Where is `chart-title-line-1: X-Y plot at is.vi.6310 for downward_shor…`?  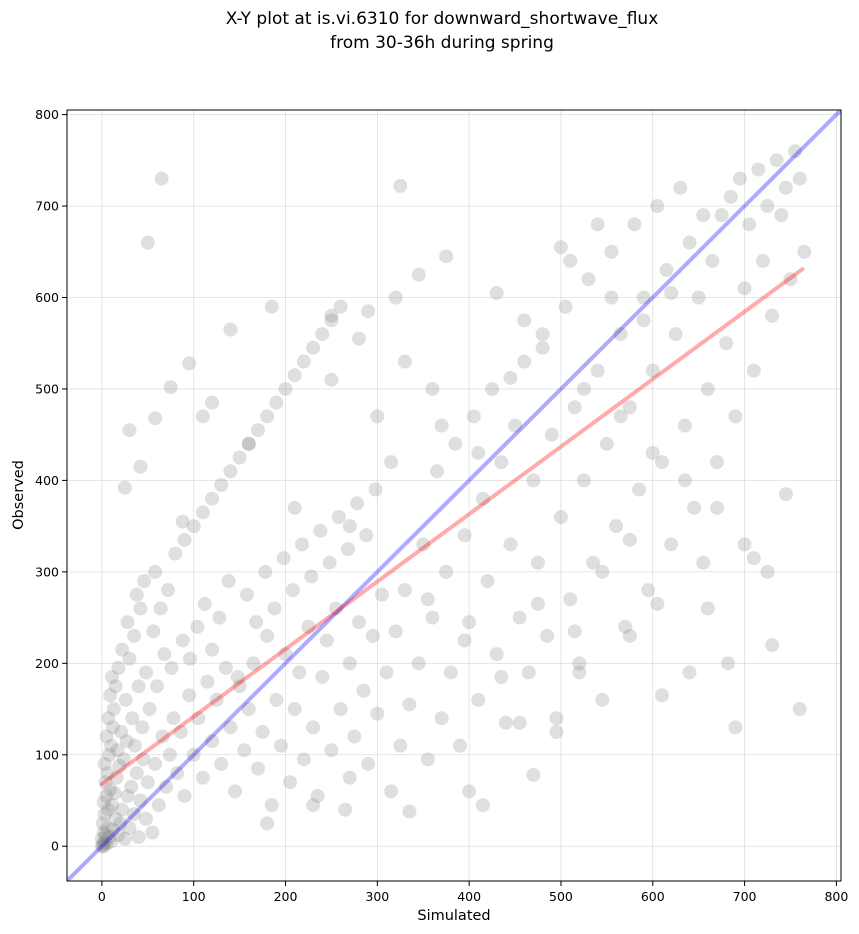
chart-title-line-1: X-Y plot at is.vi.6310 for downward_shor… is located at coordinates (442, 19).